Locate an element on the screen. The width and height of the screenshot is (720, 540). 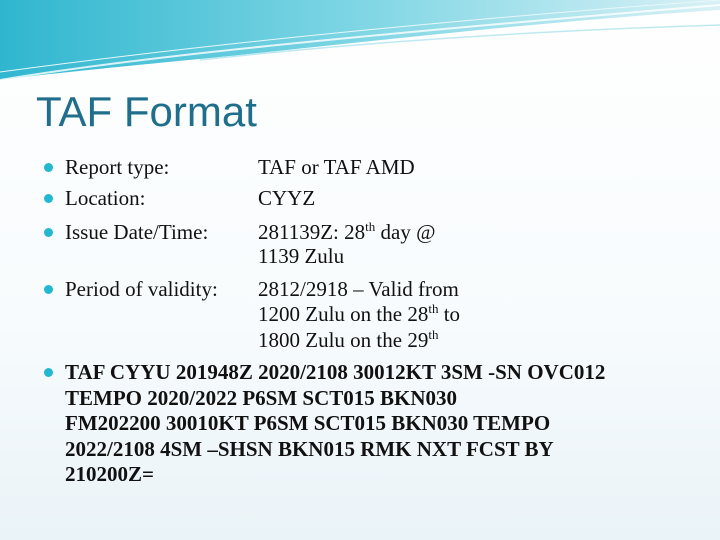
bullet-value: 2812/2918 – Valid from is located at coordinates (358, 289).